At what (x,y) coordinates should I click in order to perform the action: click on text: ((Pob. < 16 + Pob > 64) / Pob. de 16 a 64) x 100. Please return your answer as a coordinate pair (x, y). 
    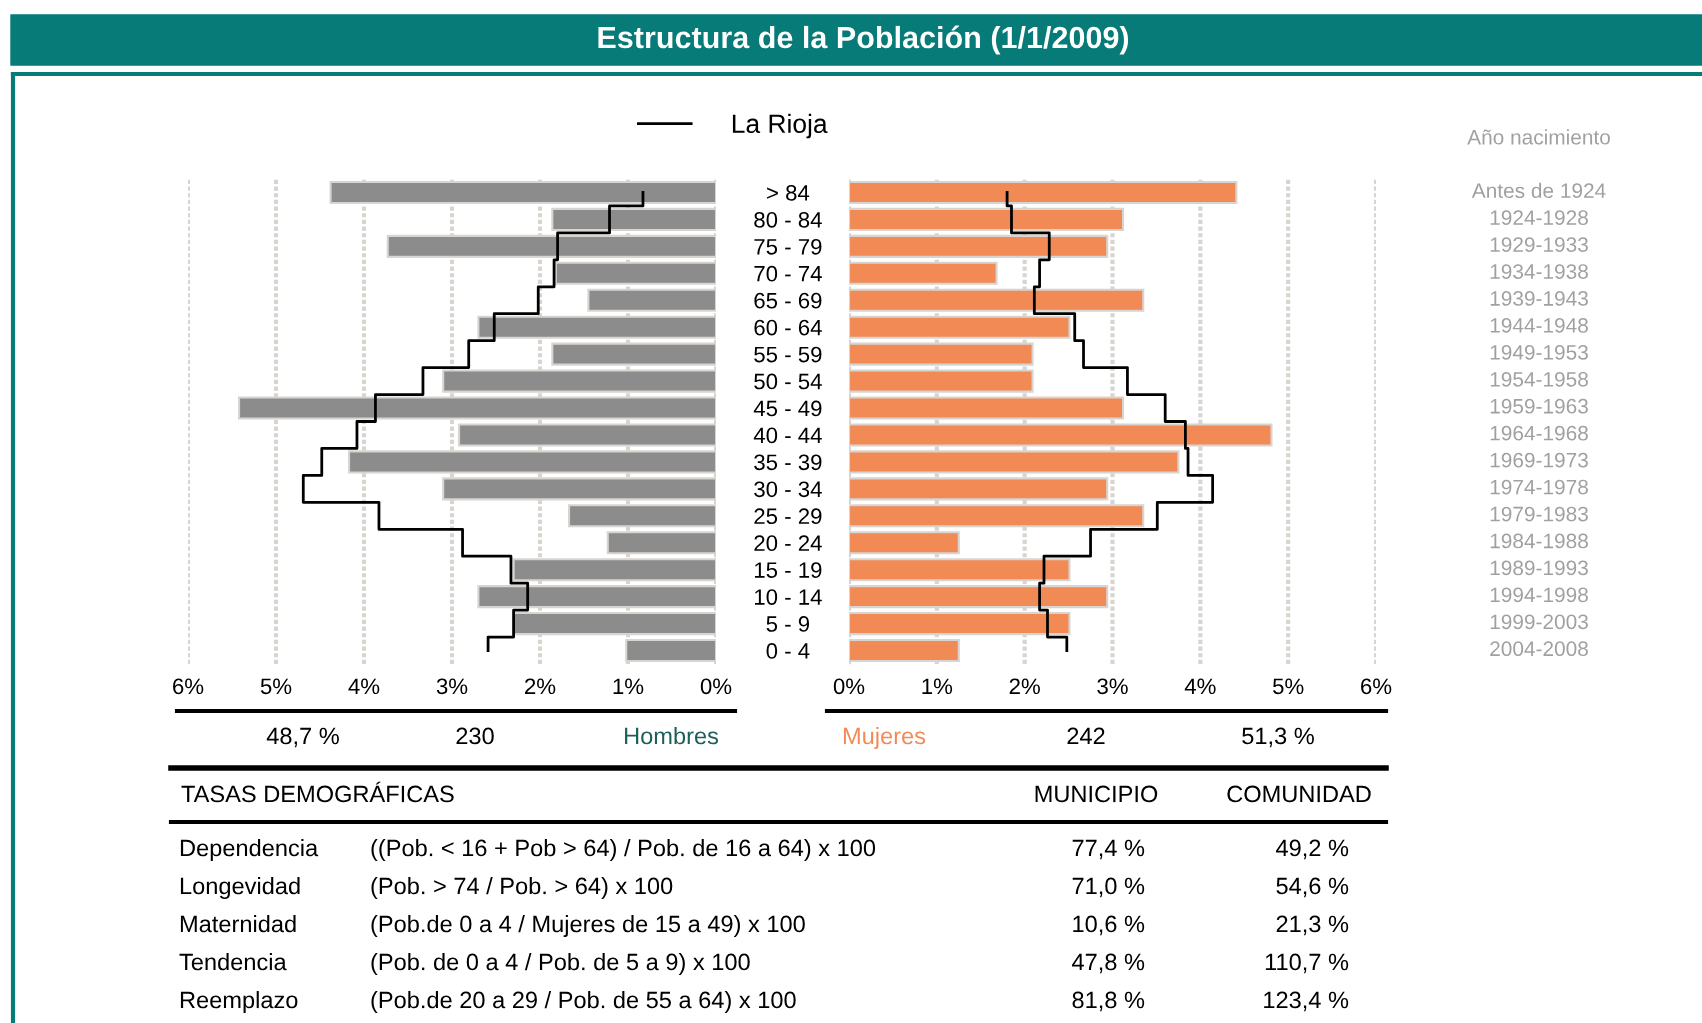
    Looking at the image, I should click on (623, 849).